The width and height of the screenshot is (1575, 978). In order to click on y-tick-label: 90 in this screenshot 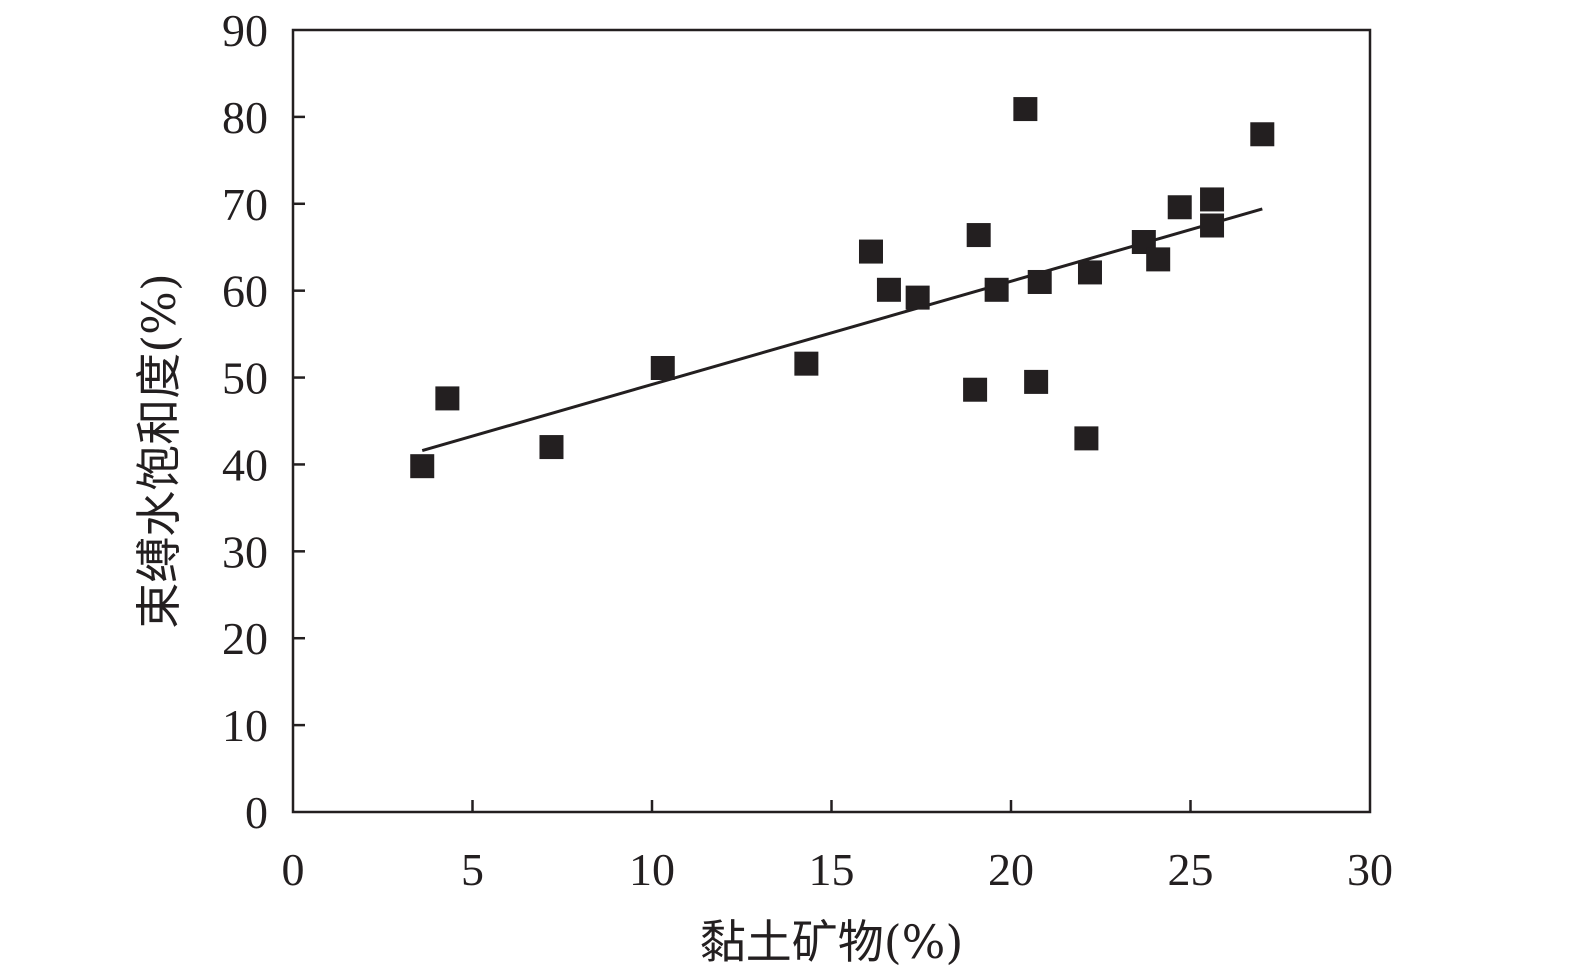, I will do `click(245, 30)`.